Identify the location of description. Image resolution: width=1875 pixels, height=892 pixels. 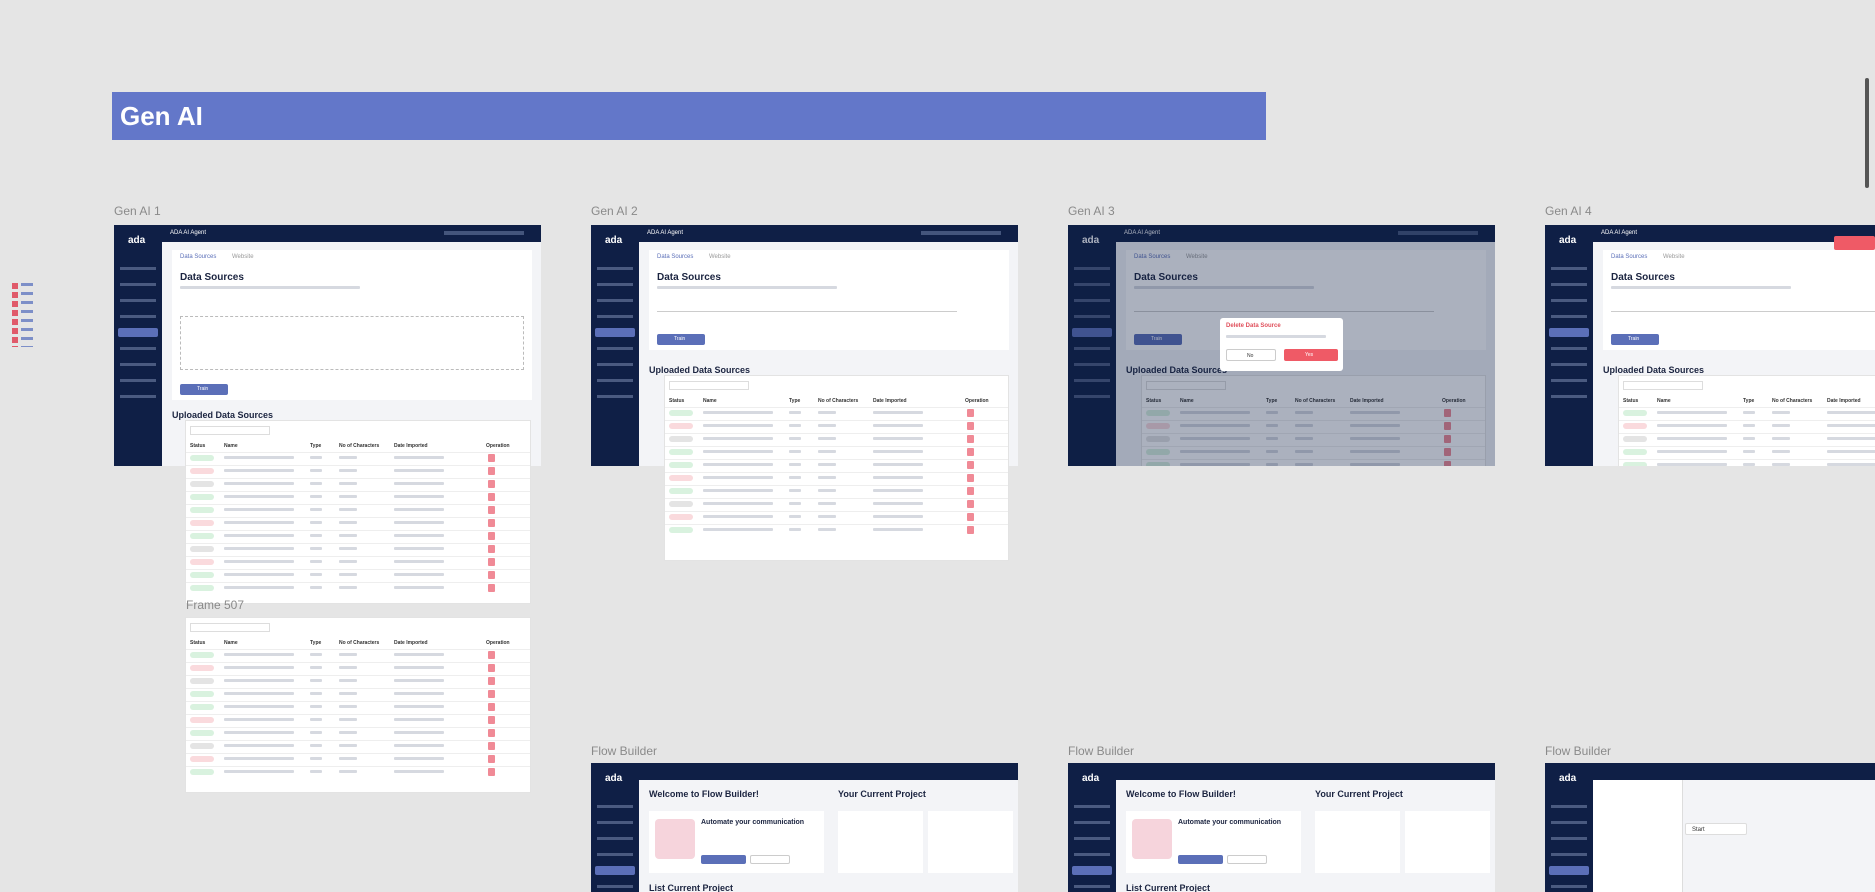
(747, 287).